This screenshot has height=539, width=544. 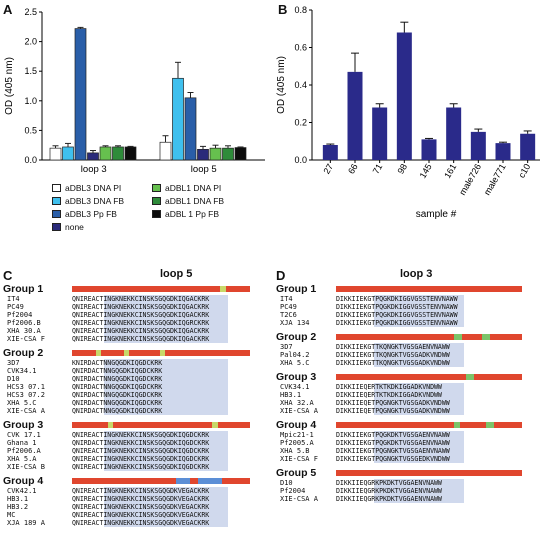 What do you see at coordinates (18, 499) in the screenshot?
I see `sequence-name: HB3.1` at bounding box center [18, 499].